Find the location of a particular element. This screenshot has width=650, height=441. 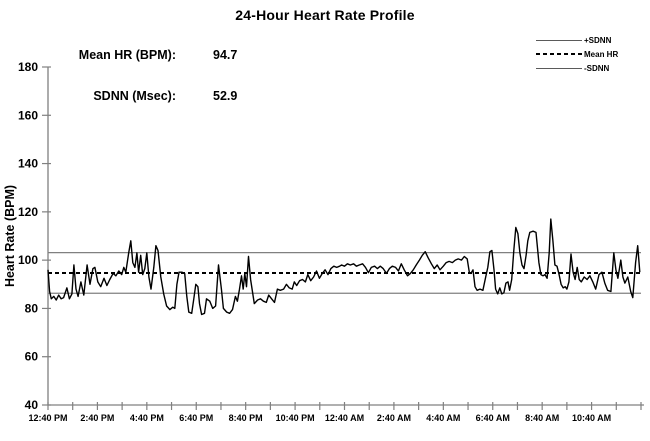

legend-item-minus-sdnn: -SDNN is located at coordinates (577, 68).